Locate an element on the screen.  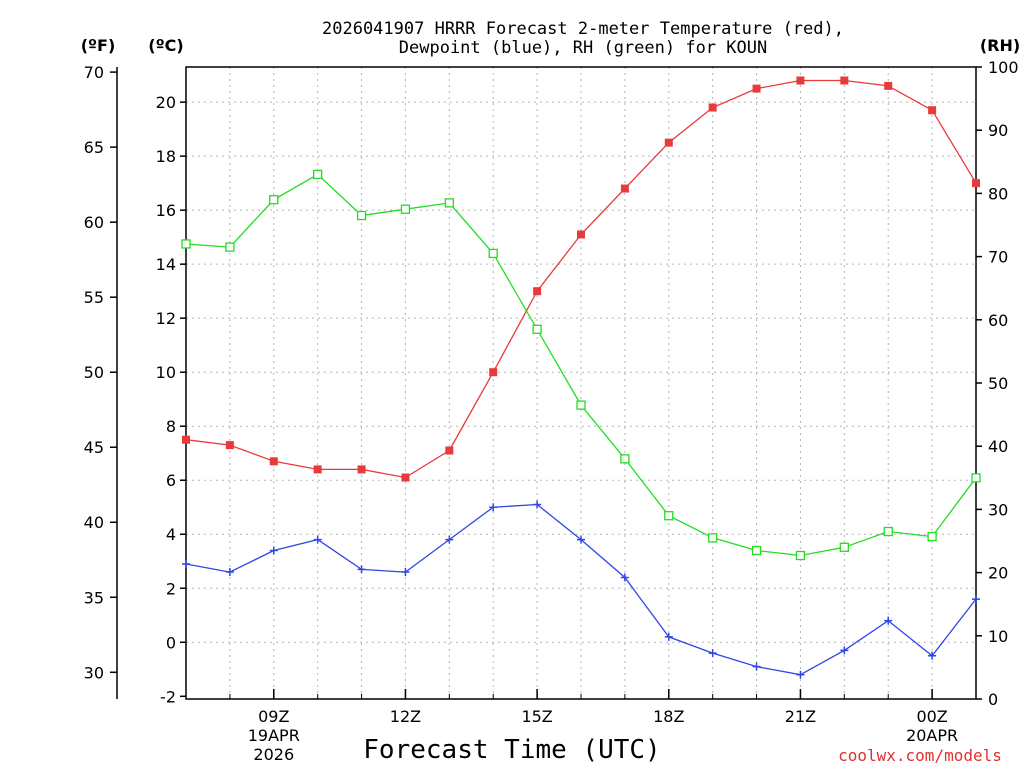
celsius-tick-label: 18 is located at coordinates (166, 156).